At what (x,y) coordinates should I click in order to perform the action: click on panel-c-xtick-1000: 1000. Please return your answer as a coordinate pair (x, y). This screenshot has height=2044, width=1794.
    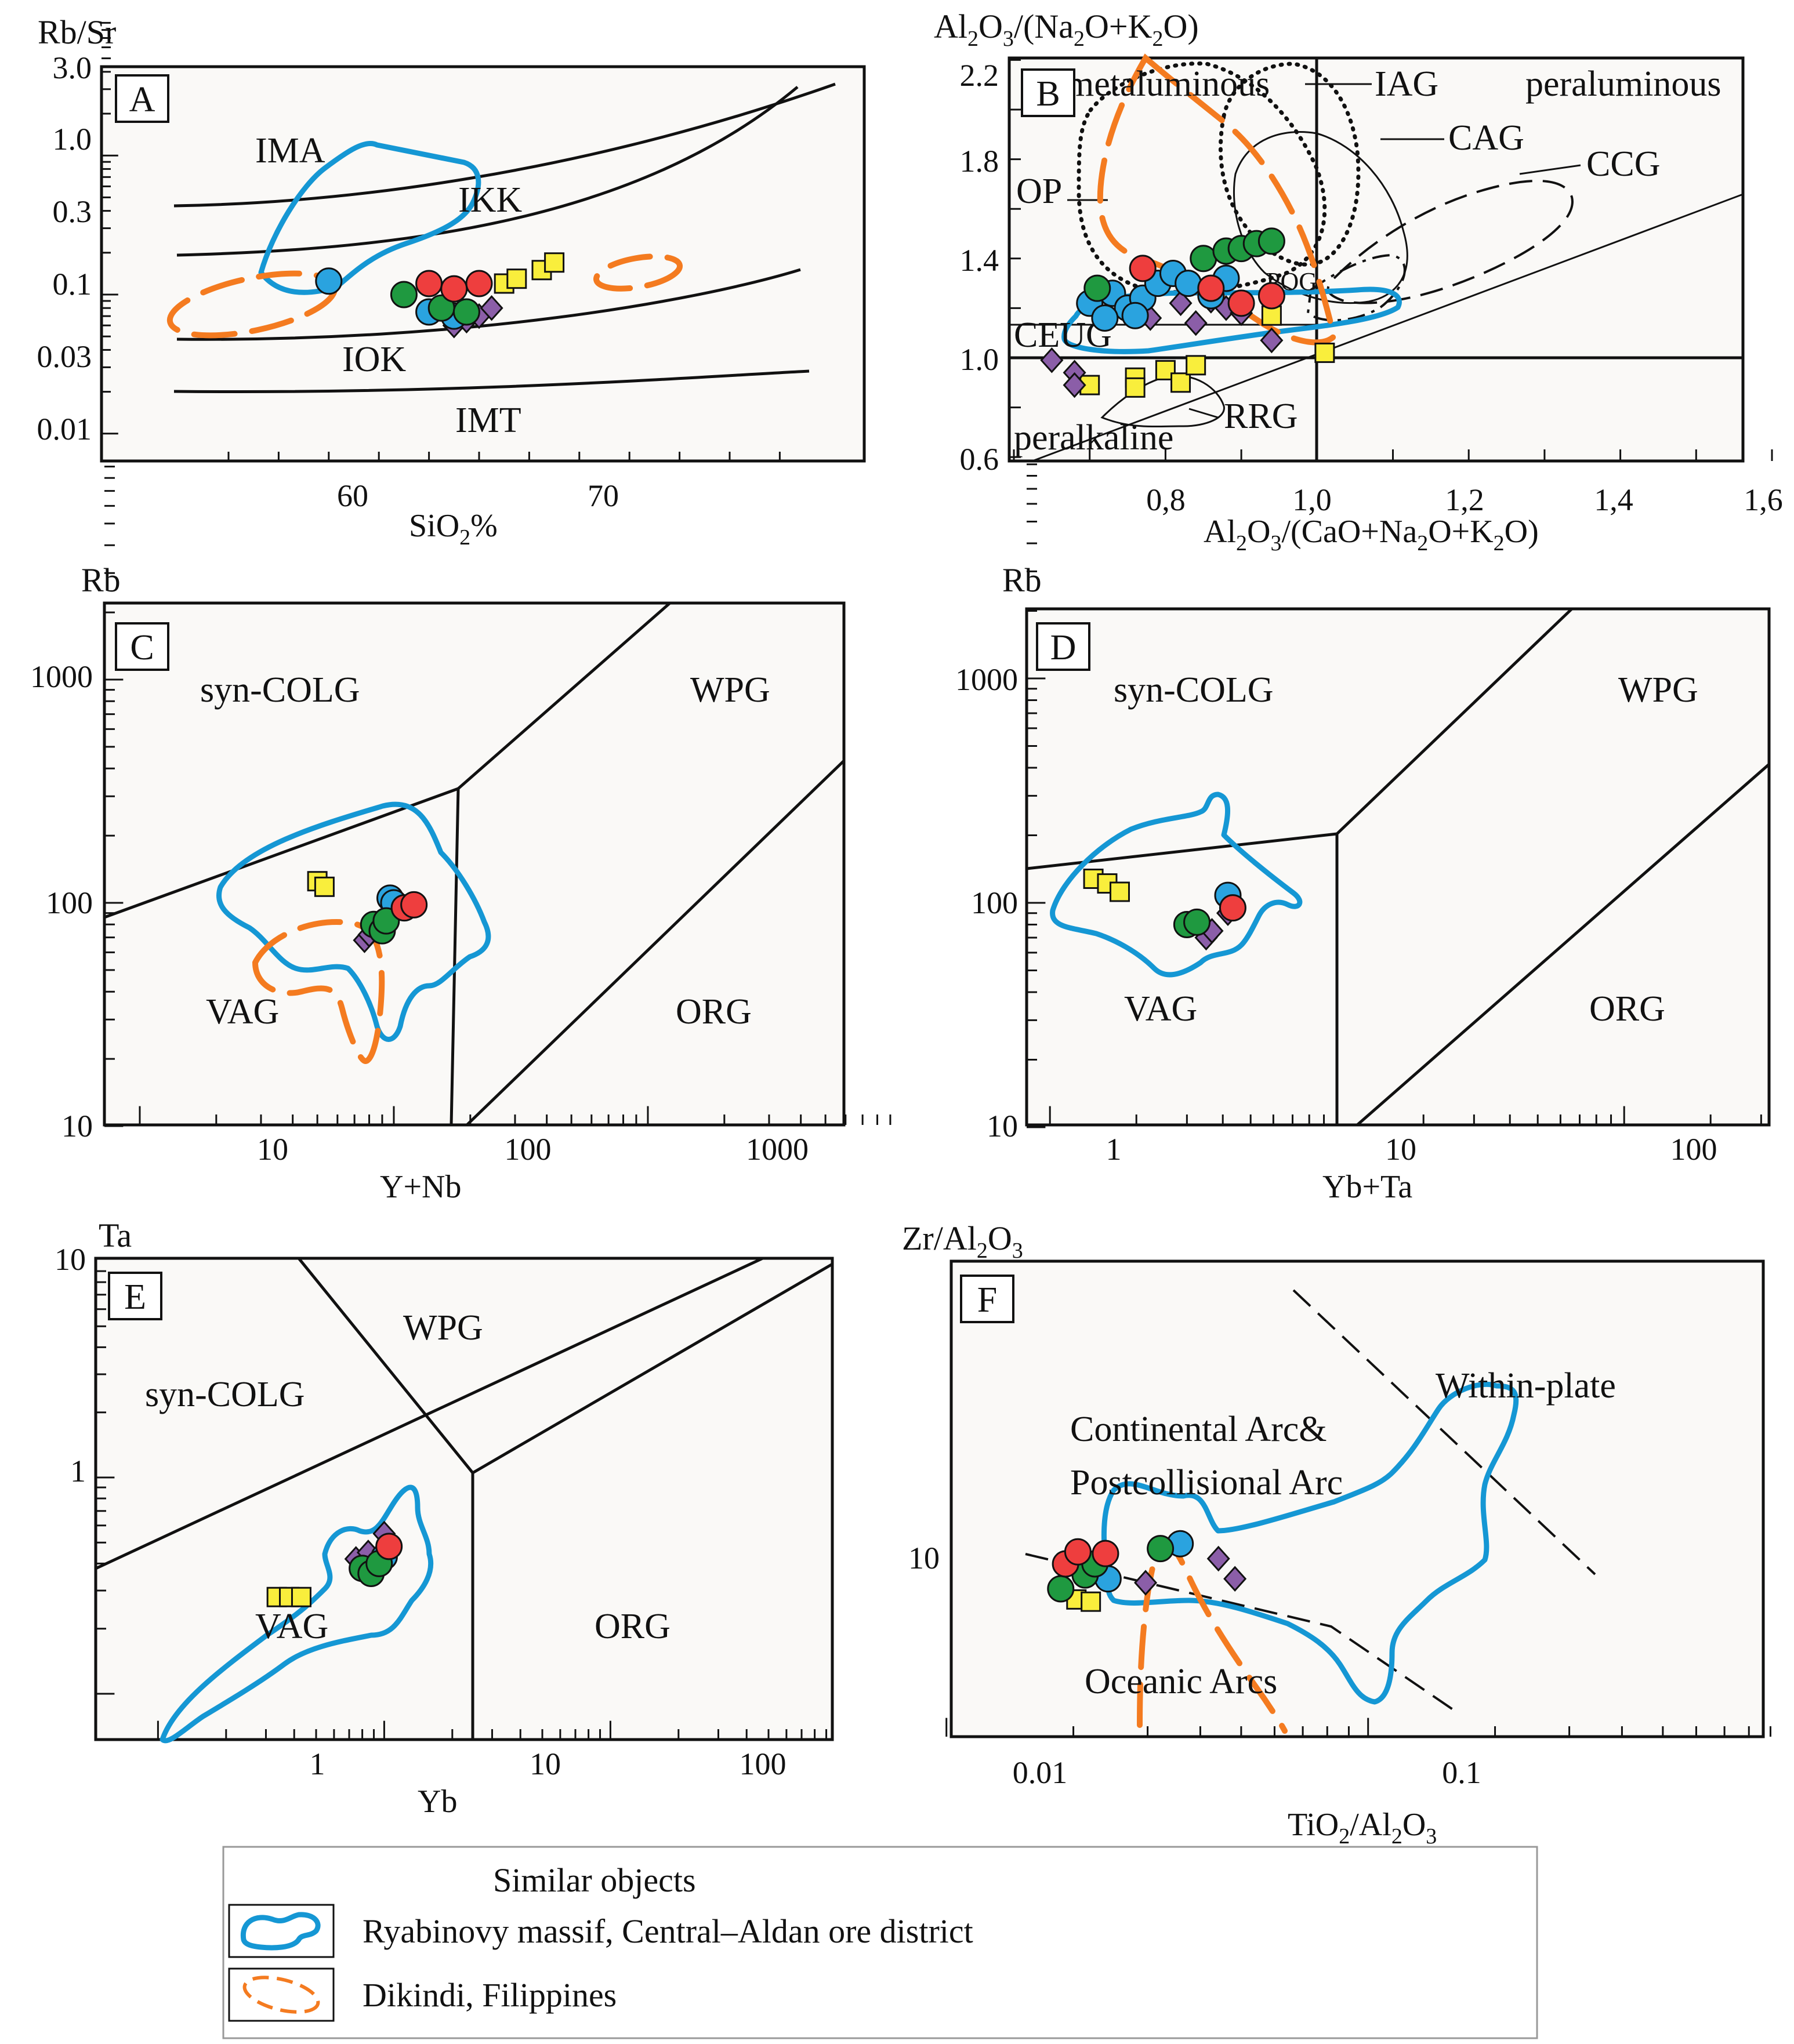
    Looking at the image, I should click on (777, 1149).